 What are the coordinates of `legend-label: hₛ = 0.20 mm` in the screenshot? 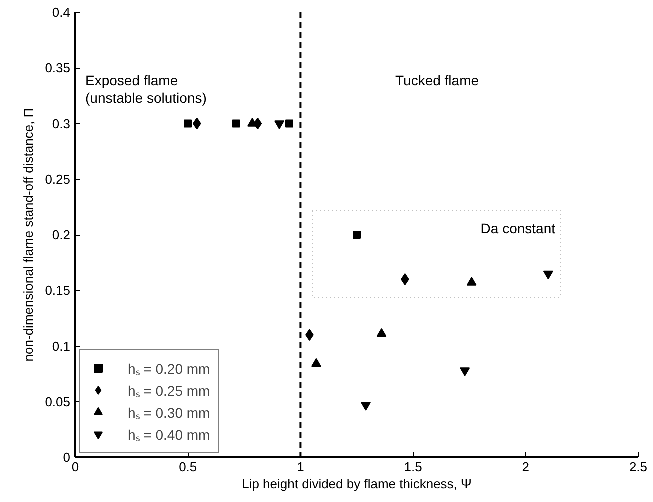 It's located at (169, 369).